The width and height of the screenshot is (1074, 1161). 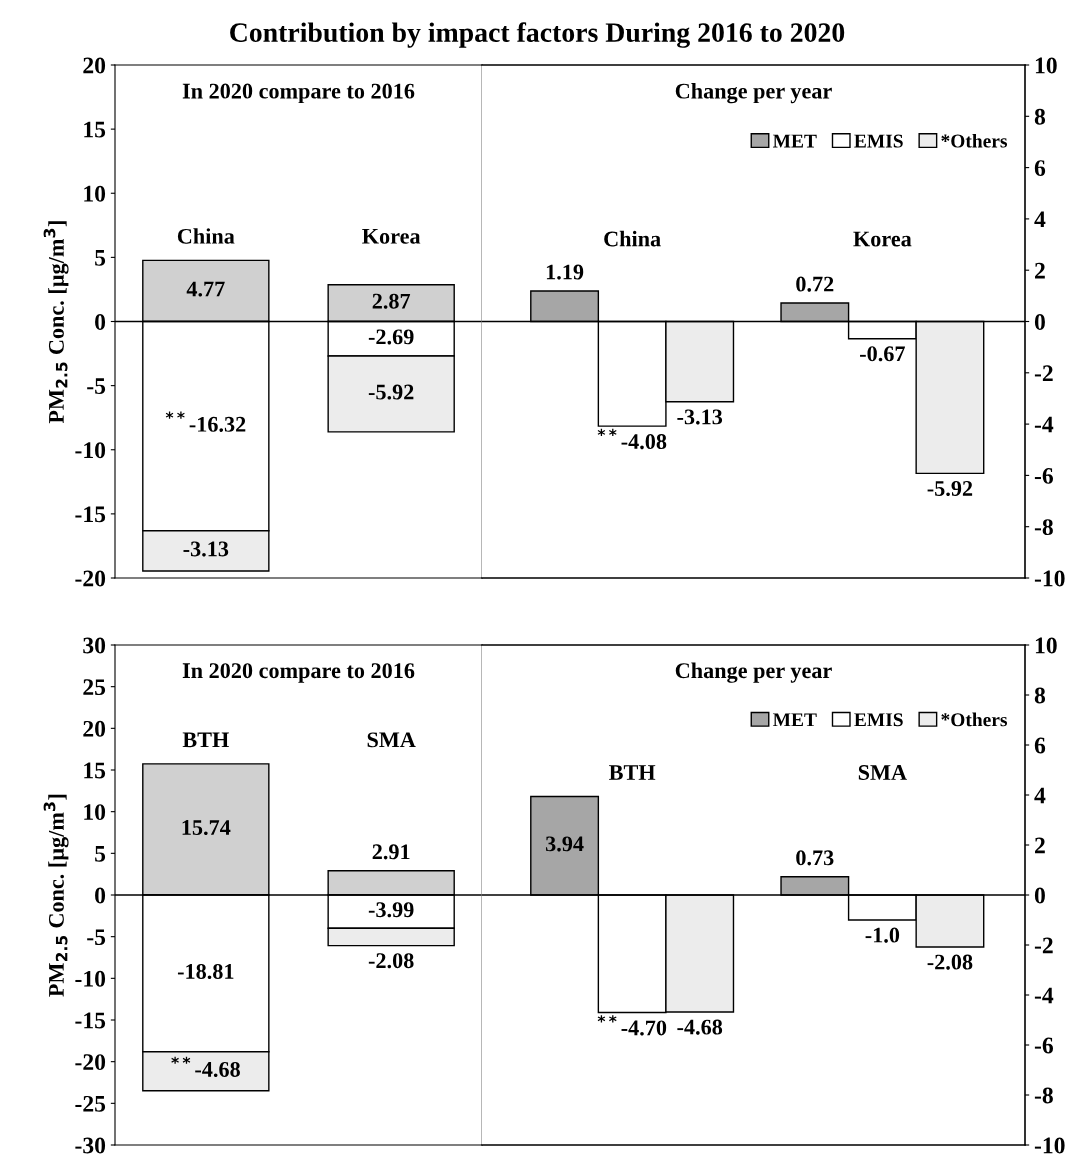 I want to click on data-label: -4.68, so click(x=700, y=1027).